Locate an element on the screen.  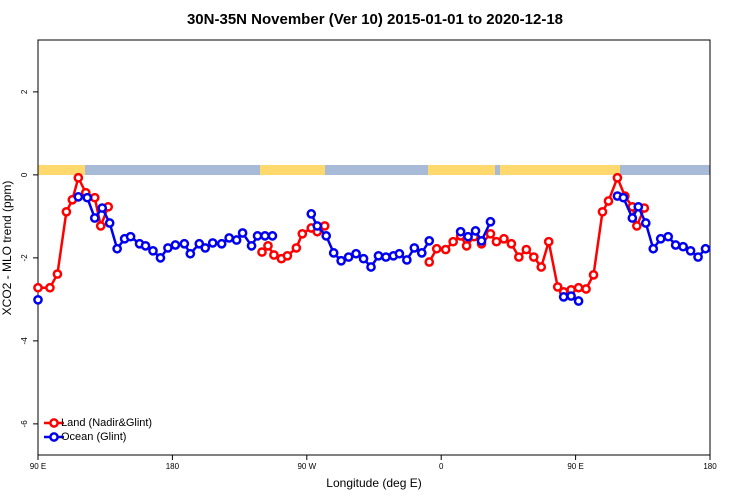
ocean-band is located at coordinates (374, 170).